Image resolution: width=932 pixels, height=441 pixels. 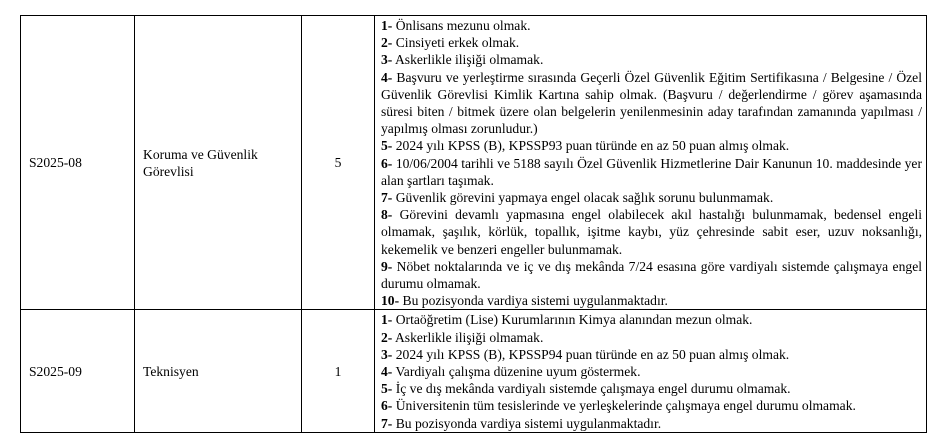 I want to click on position-code: S2025-08, so click(x=77, y=162).